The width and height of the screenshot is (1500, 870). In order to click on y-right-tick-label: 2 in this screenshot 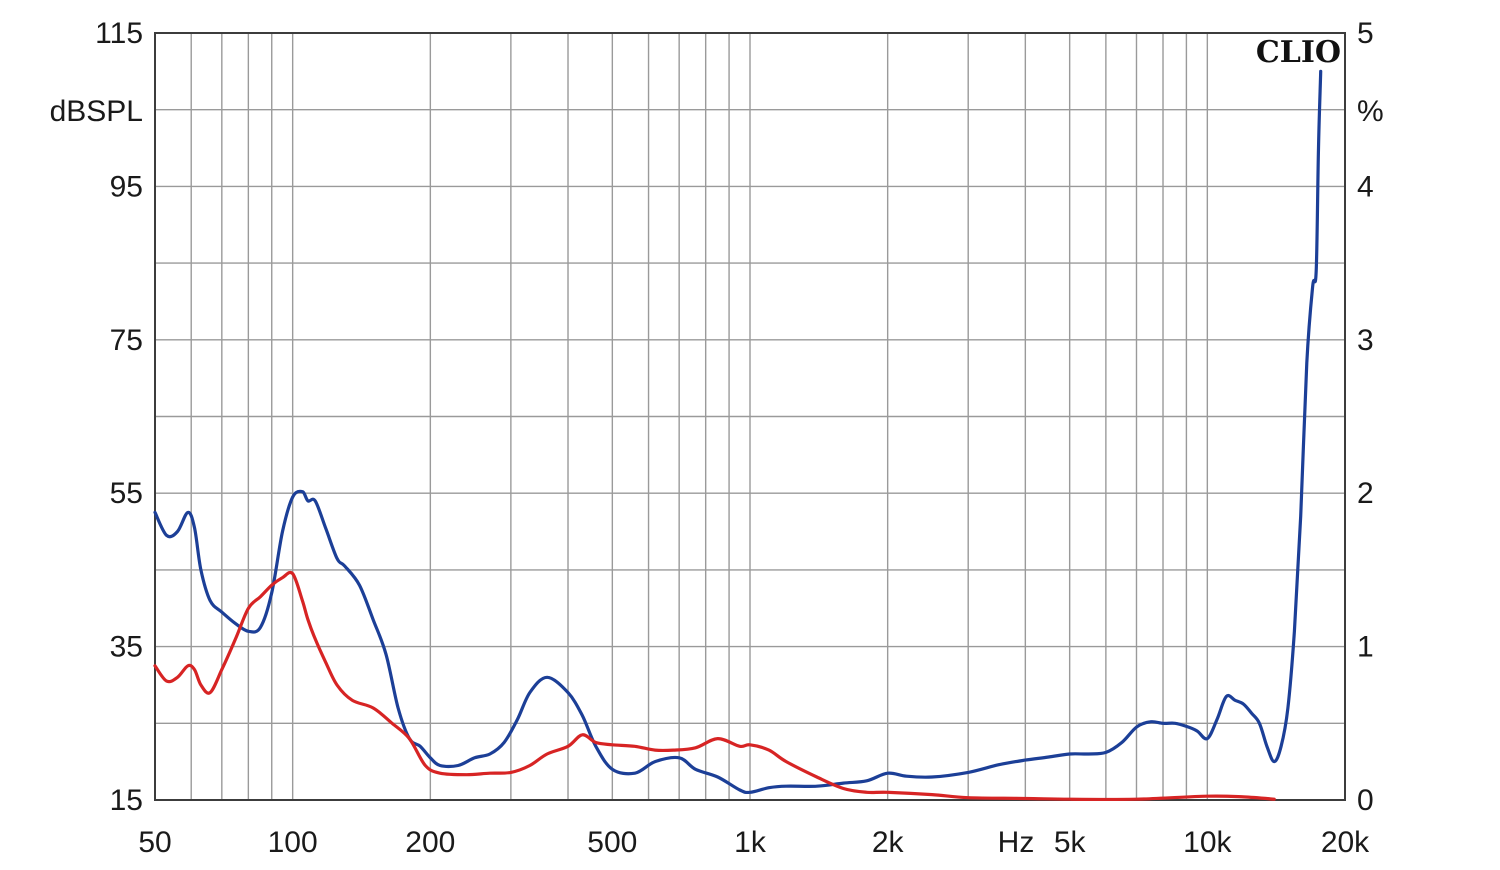, I will do `click(1365, 493)`.